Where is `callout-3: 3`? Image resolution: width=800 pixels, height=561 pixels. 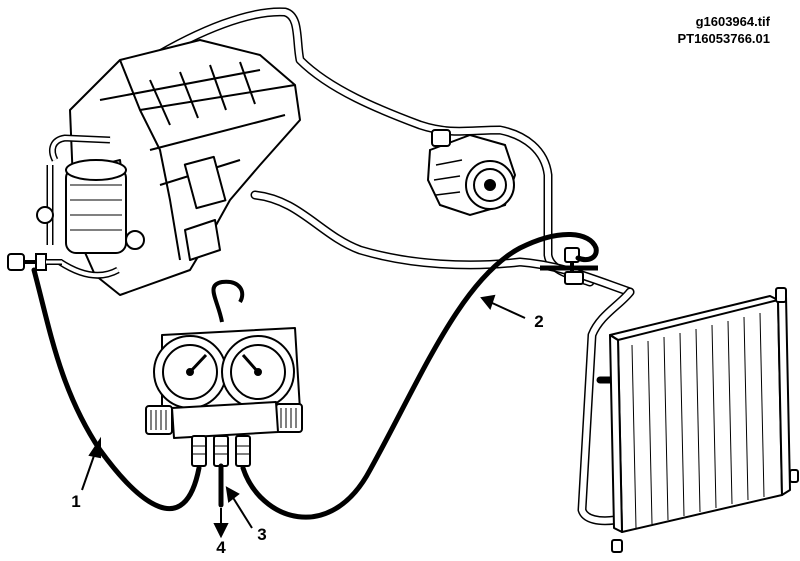 callout-3: 3 is located at coordinates (261, 534).